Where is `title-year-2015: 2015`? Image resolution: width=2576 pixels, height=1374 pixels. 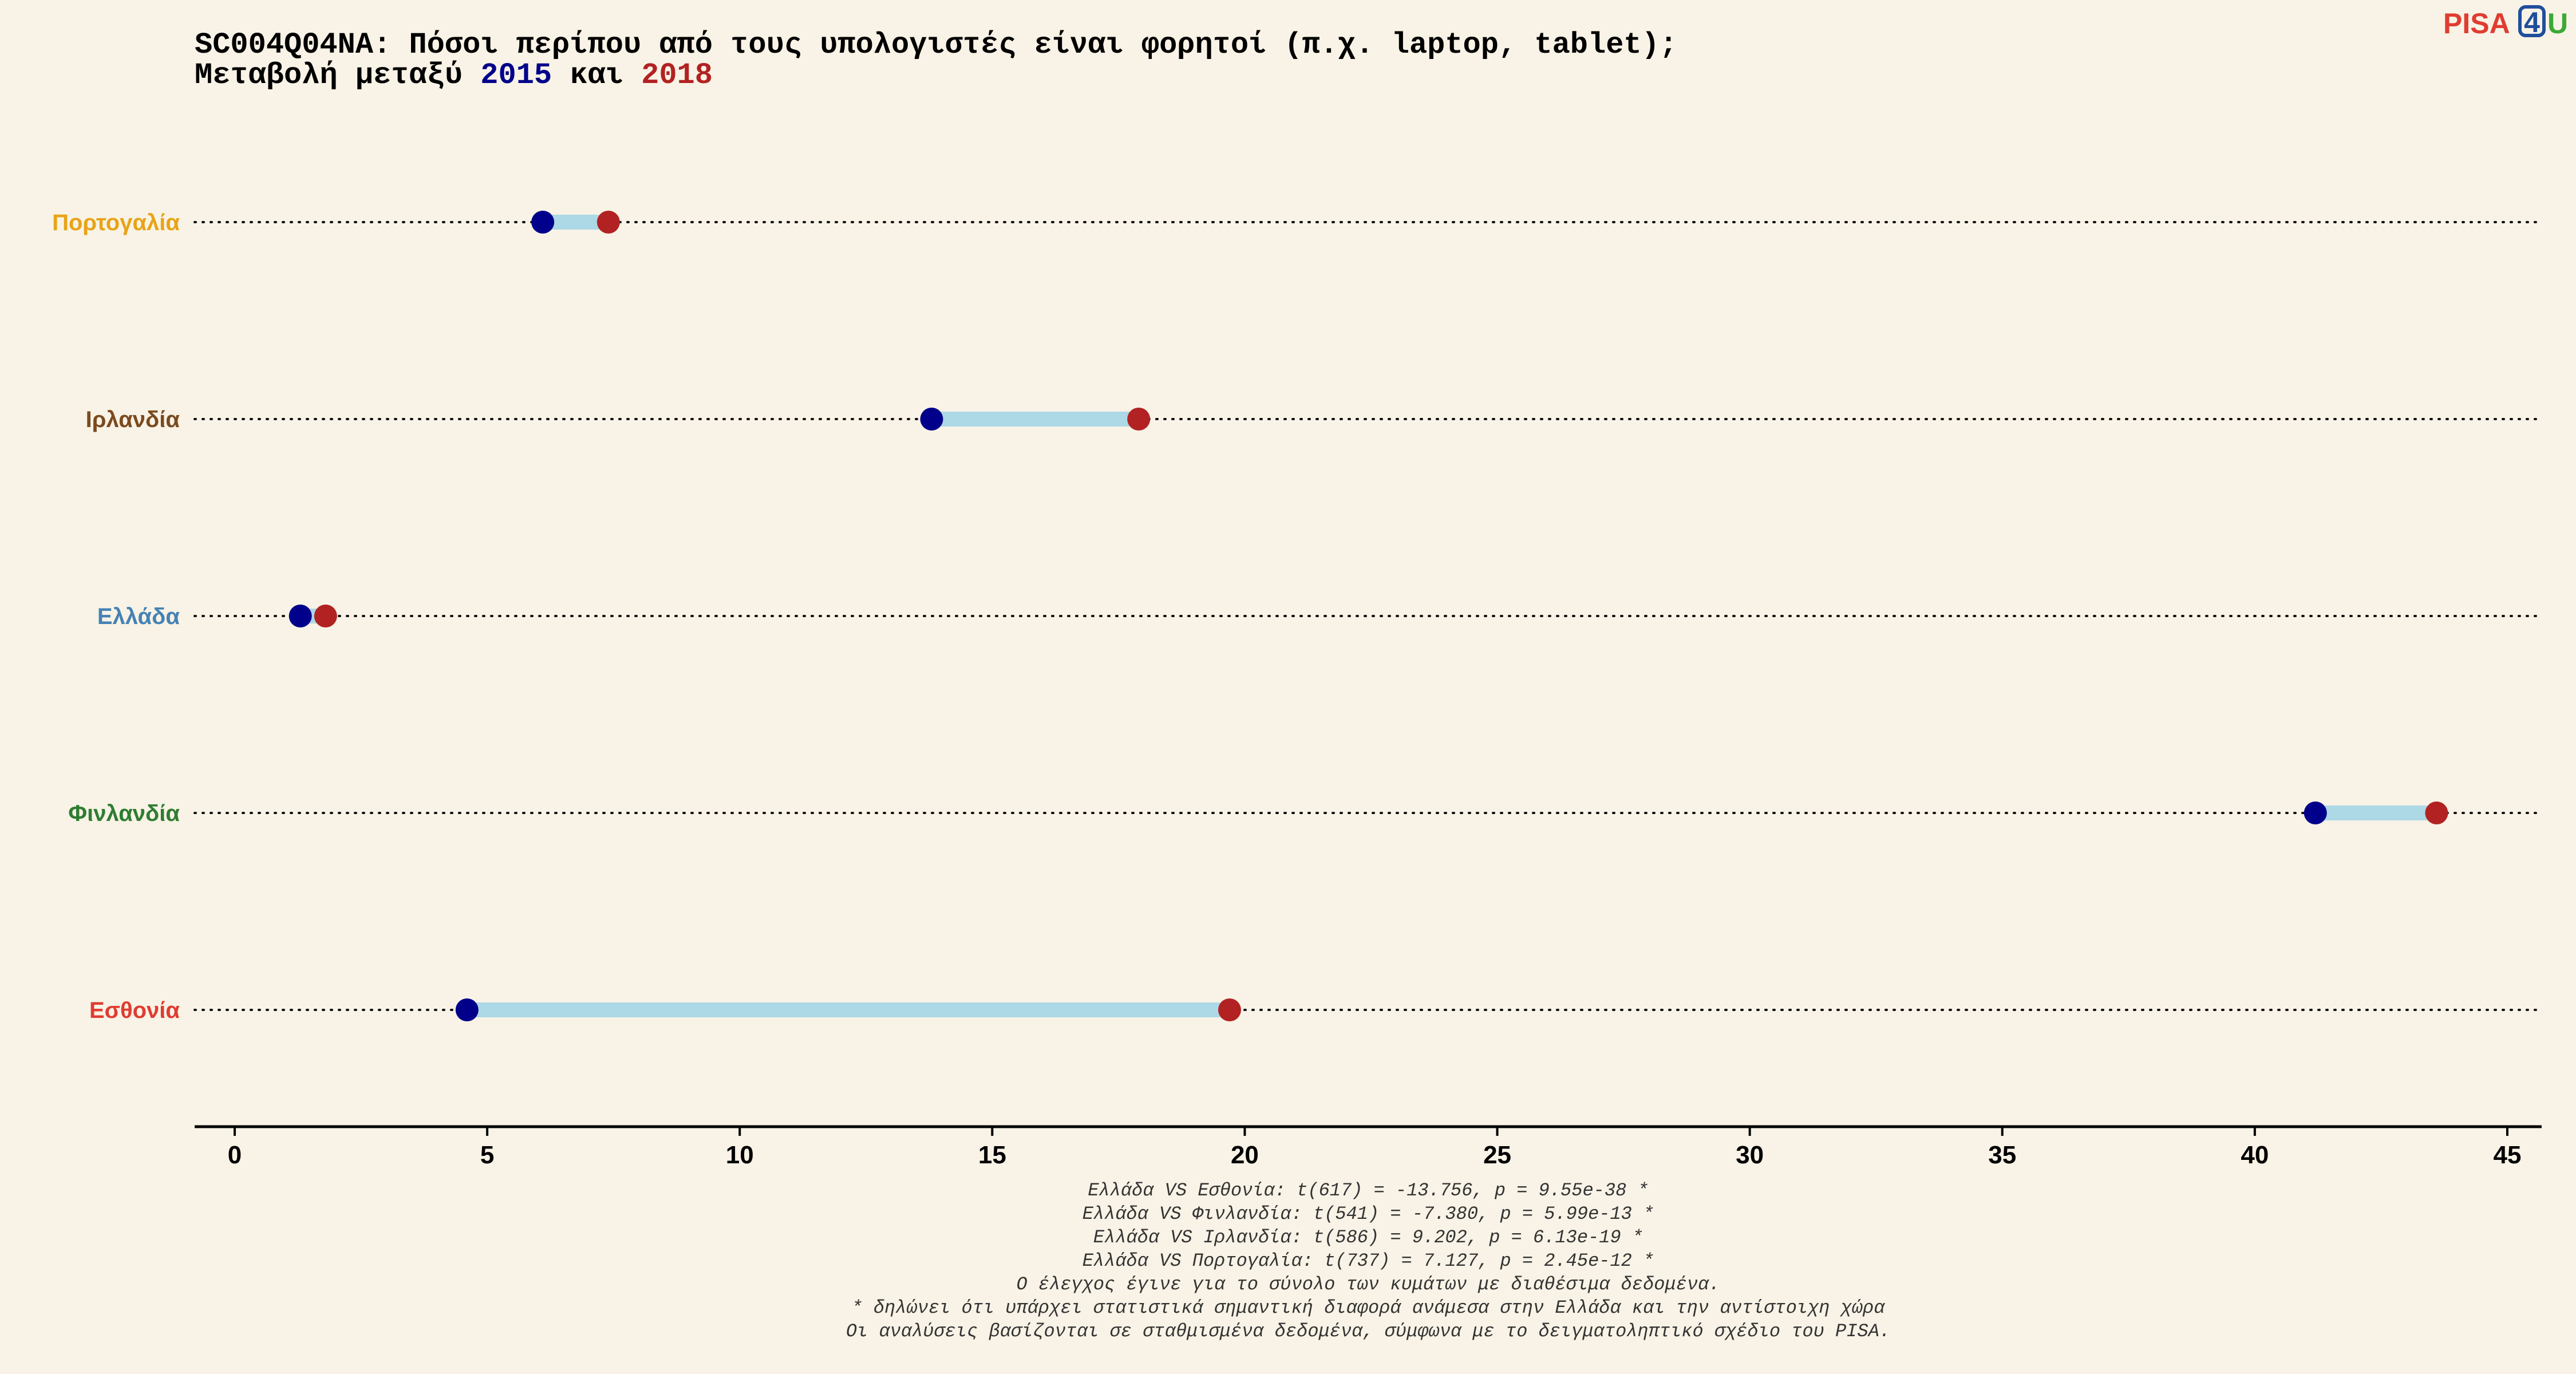
title-year-2015: 2015 is located at coordinates (516, 75).